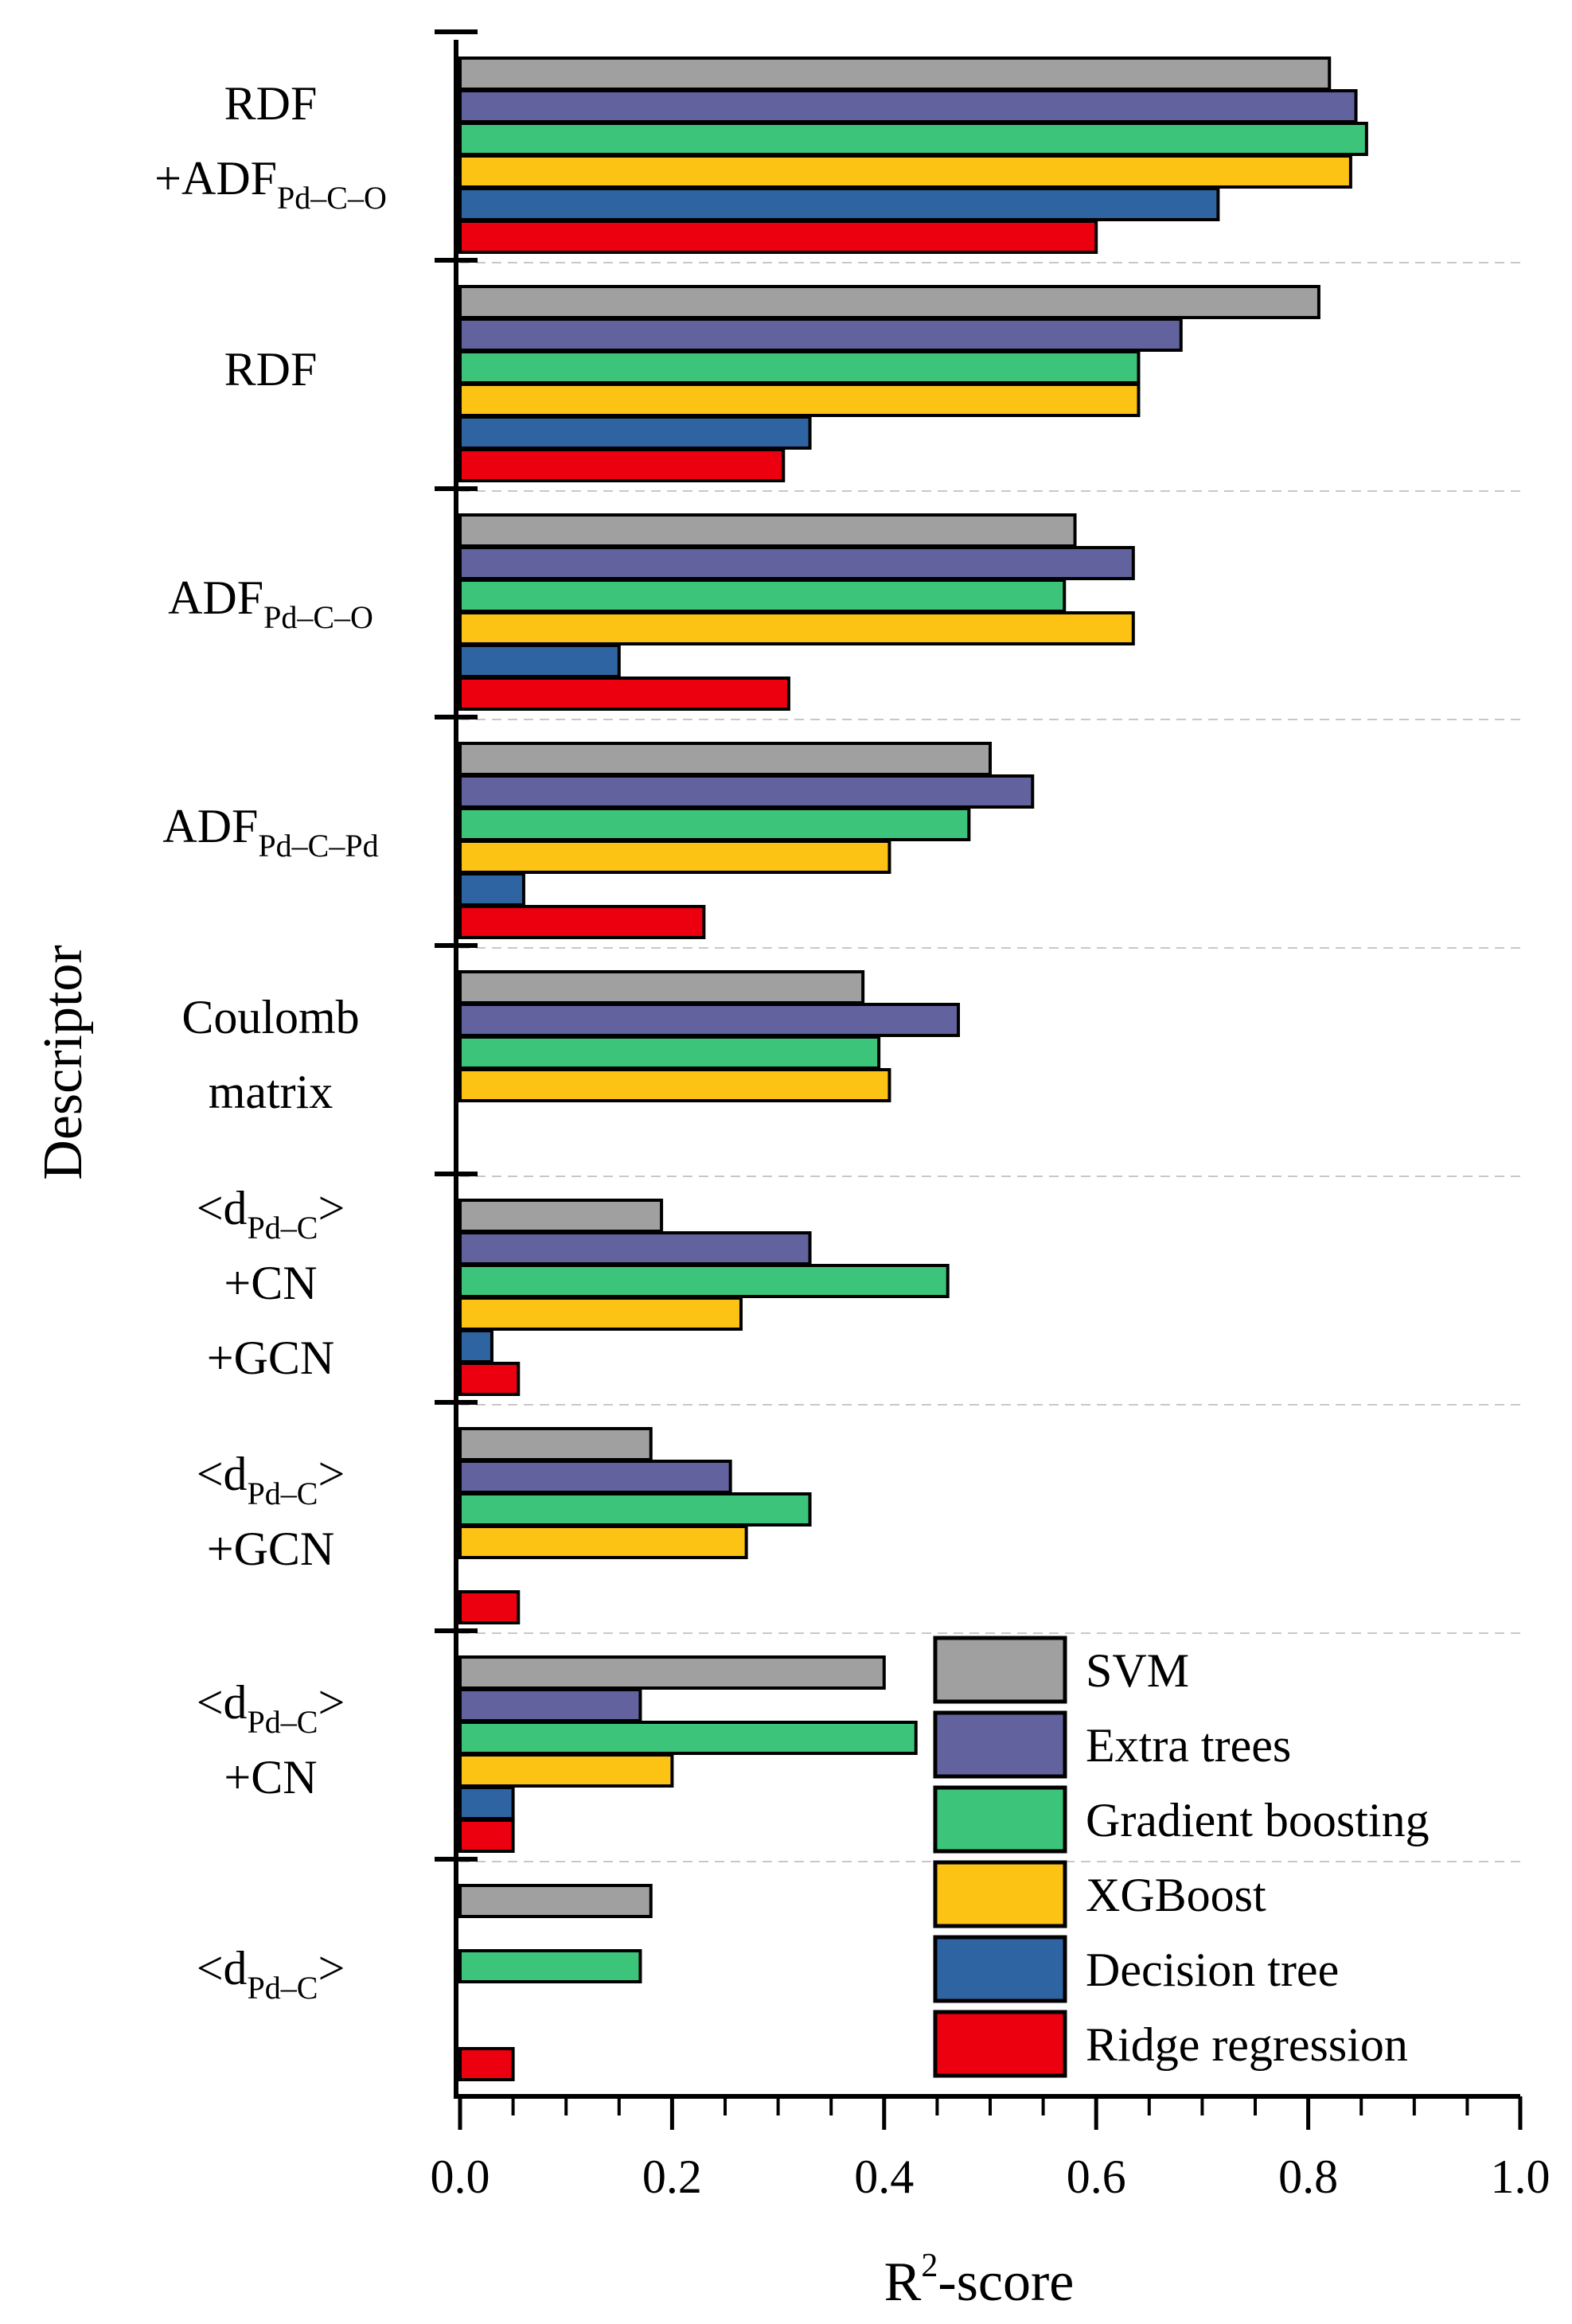 Image resolution: width=1572 pixels, height=2324 pixels. What do you see at coordinates (270, 832) in the screenshot?
I see `category-label: ADFPd–C–Pd` at bounding box center [270, 832].